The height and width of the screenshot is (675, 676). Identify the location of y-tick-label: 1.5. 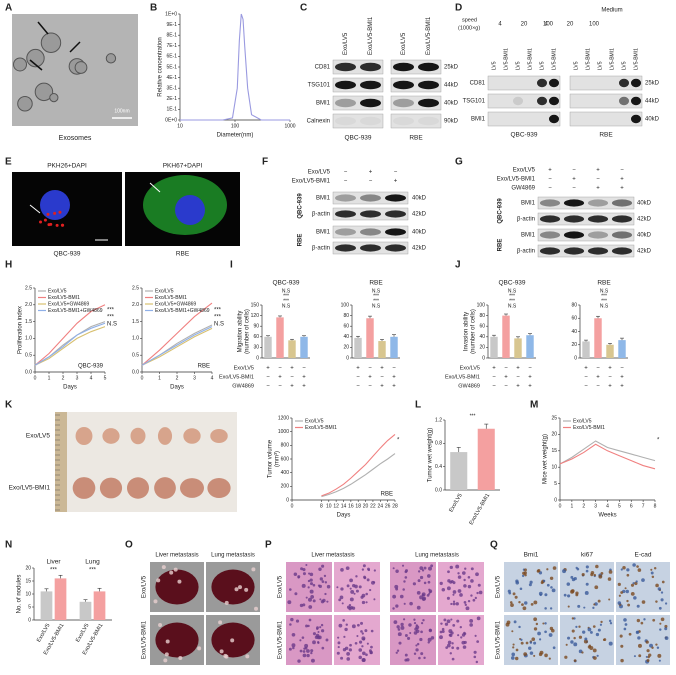
(135, 322).